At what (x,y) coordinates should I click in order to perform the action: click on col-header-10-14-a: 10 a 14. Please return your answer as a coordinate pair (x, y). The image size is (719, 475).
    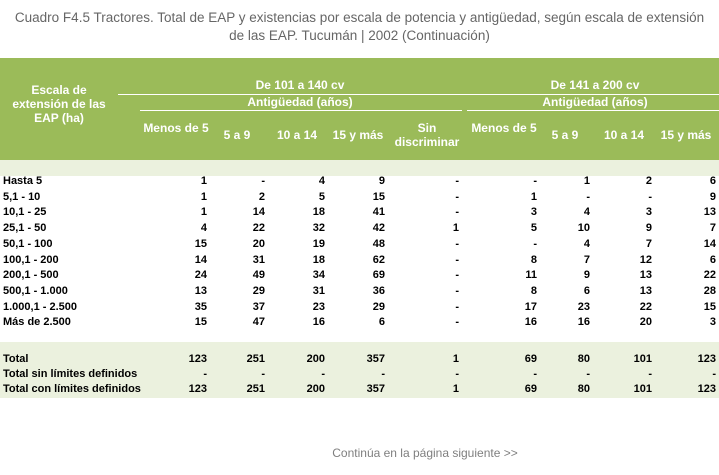
    Looking at the image, I should click on (297, 135).